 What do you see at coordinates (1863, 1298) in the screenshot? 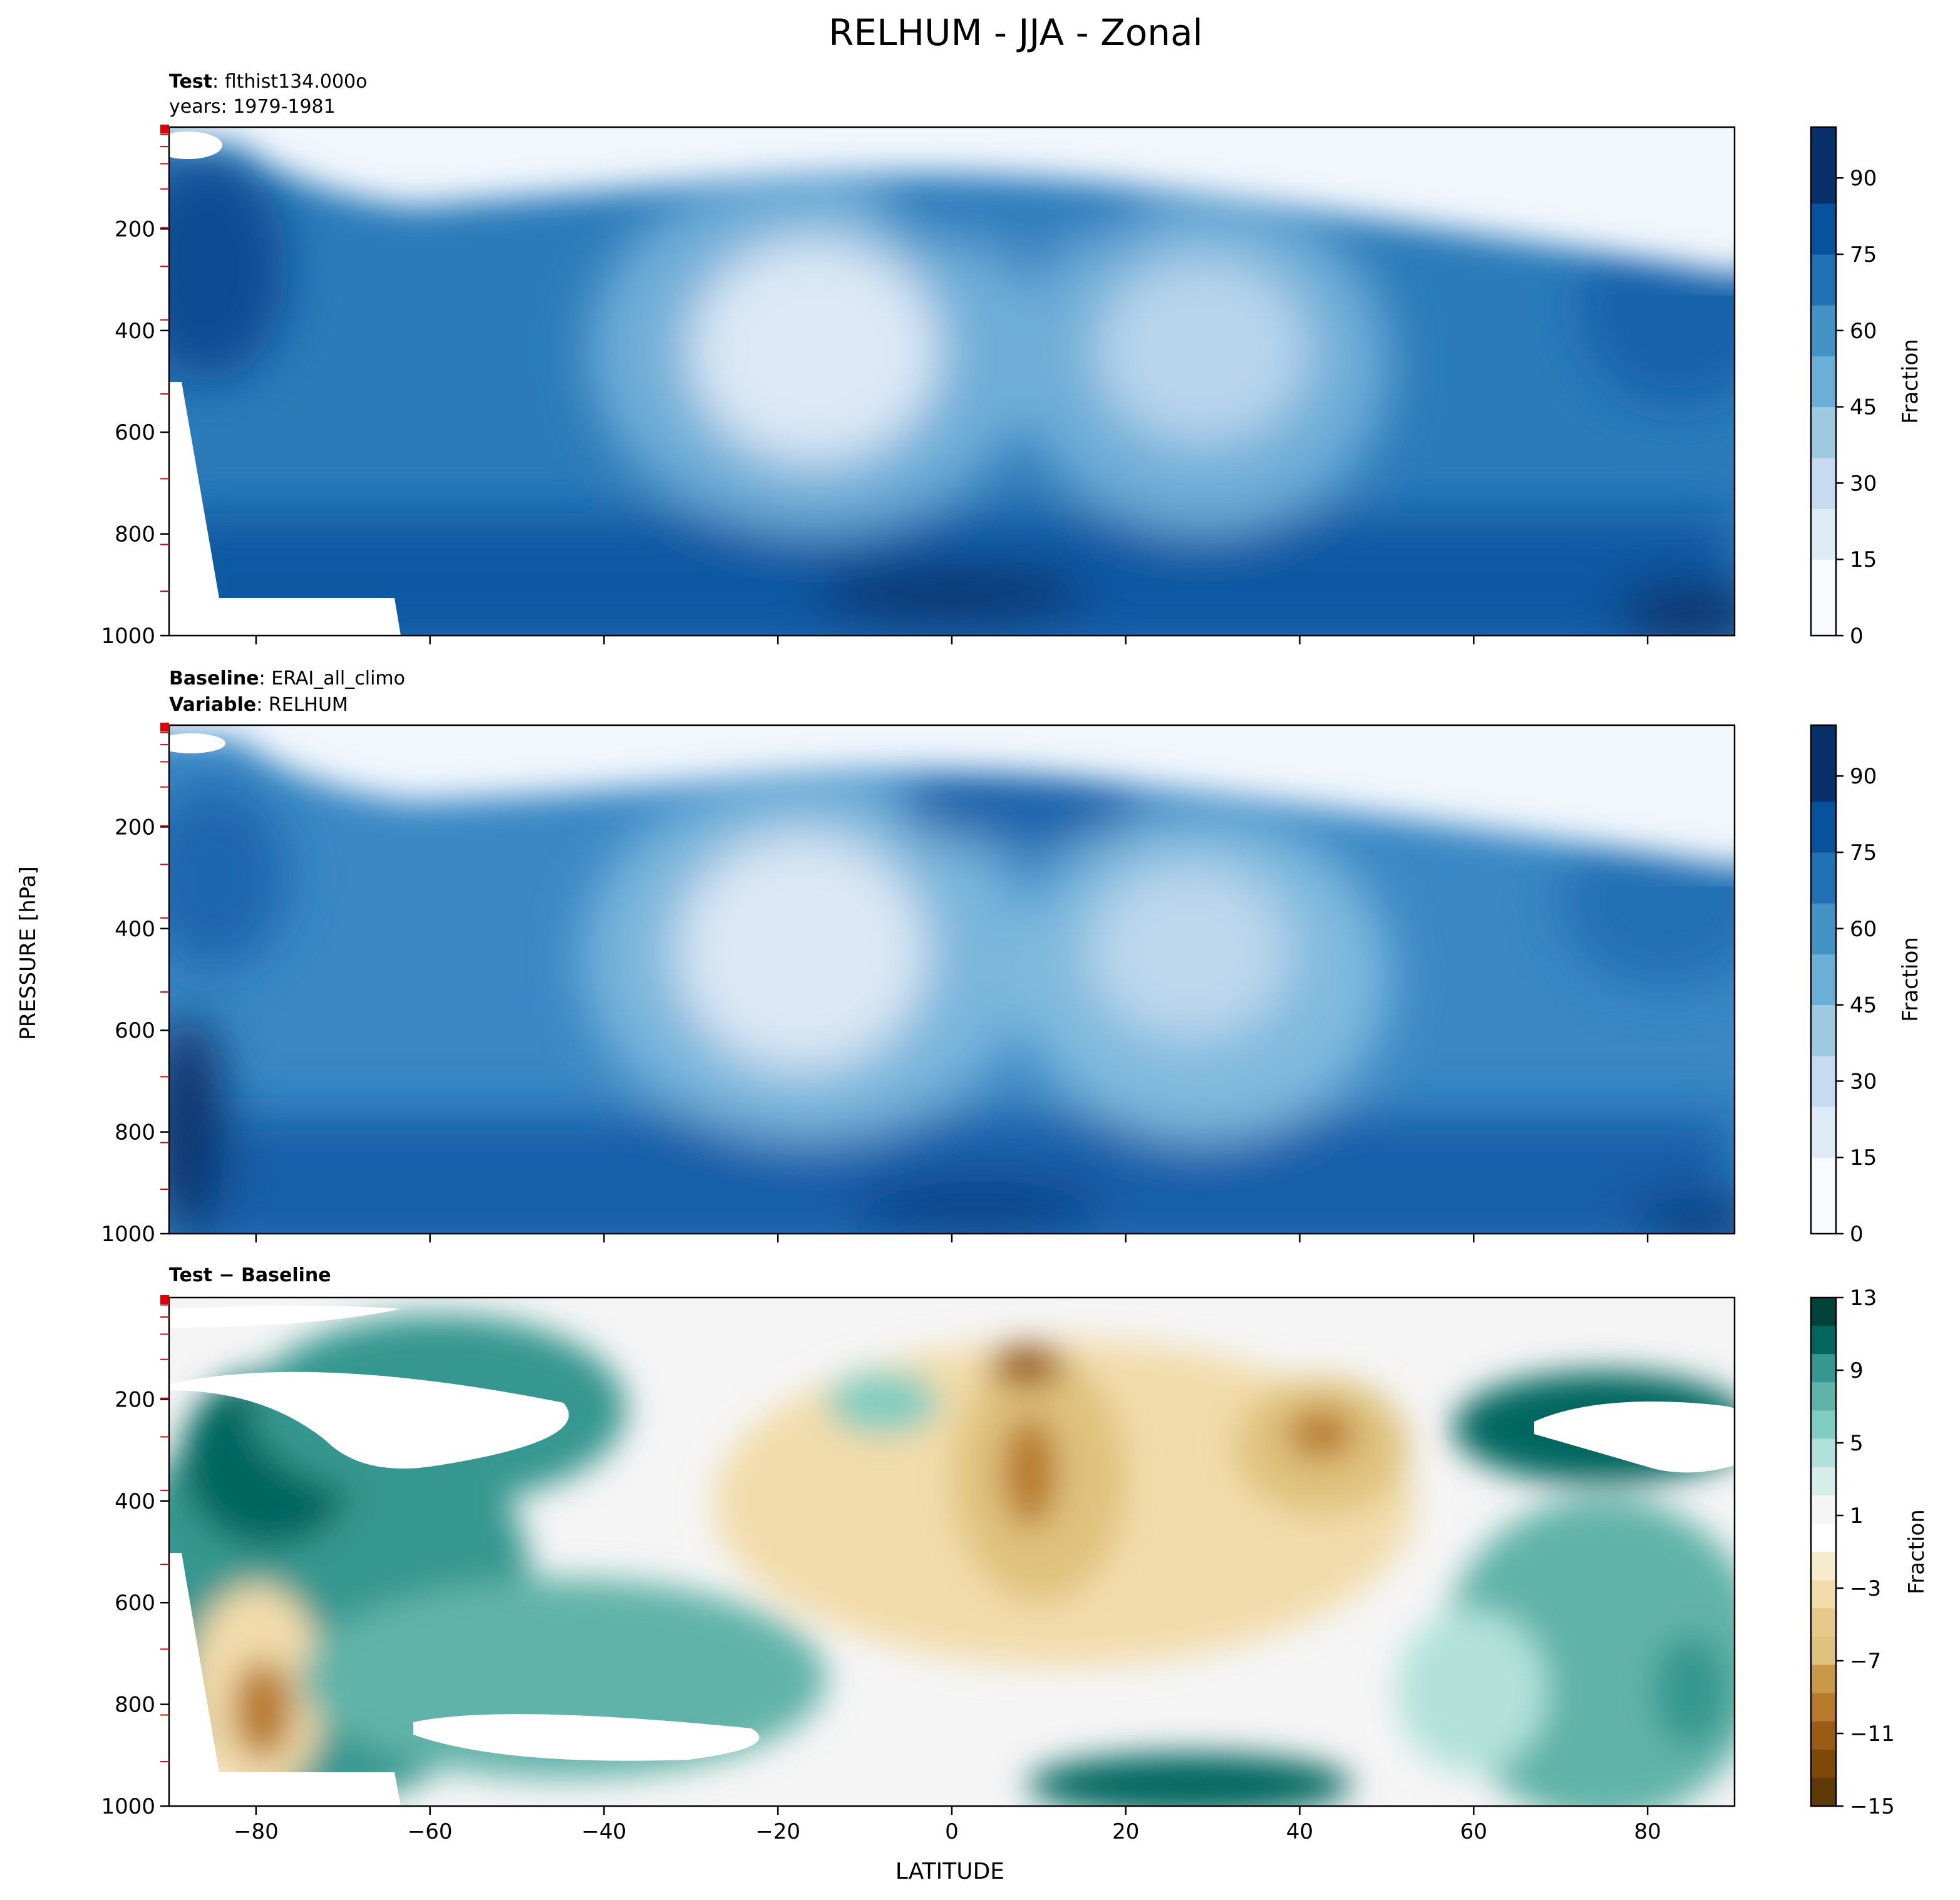
I see `colorbar-tick-label: 13` at bounding box center [1863, 1298].